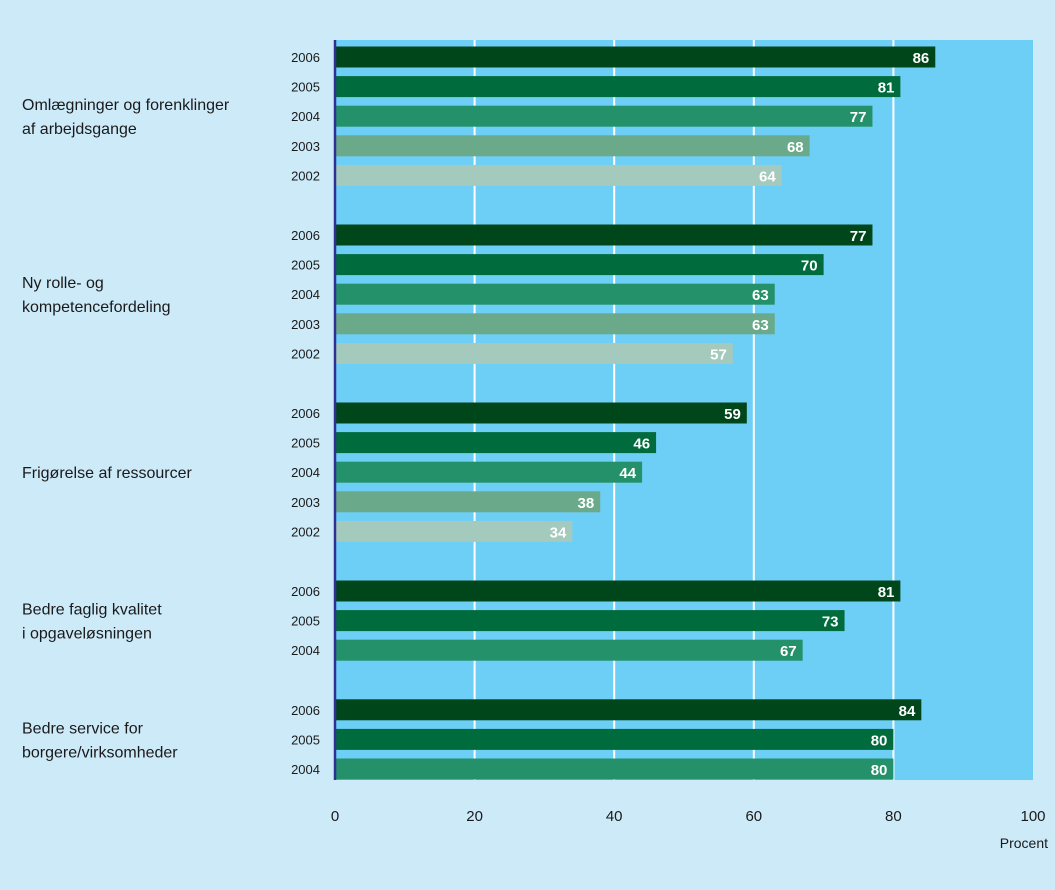 The height and width of the screenshot is (890, 1055). I want to click on data-label: 59, so click(732, 414).